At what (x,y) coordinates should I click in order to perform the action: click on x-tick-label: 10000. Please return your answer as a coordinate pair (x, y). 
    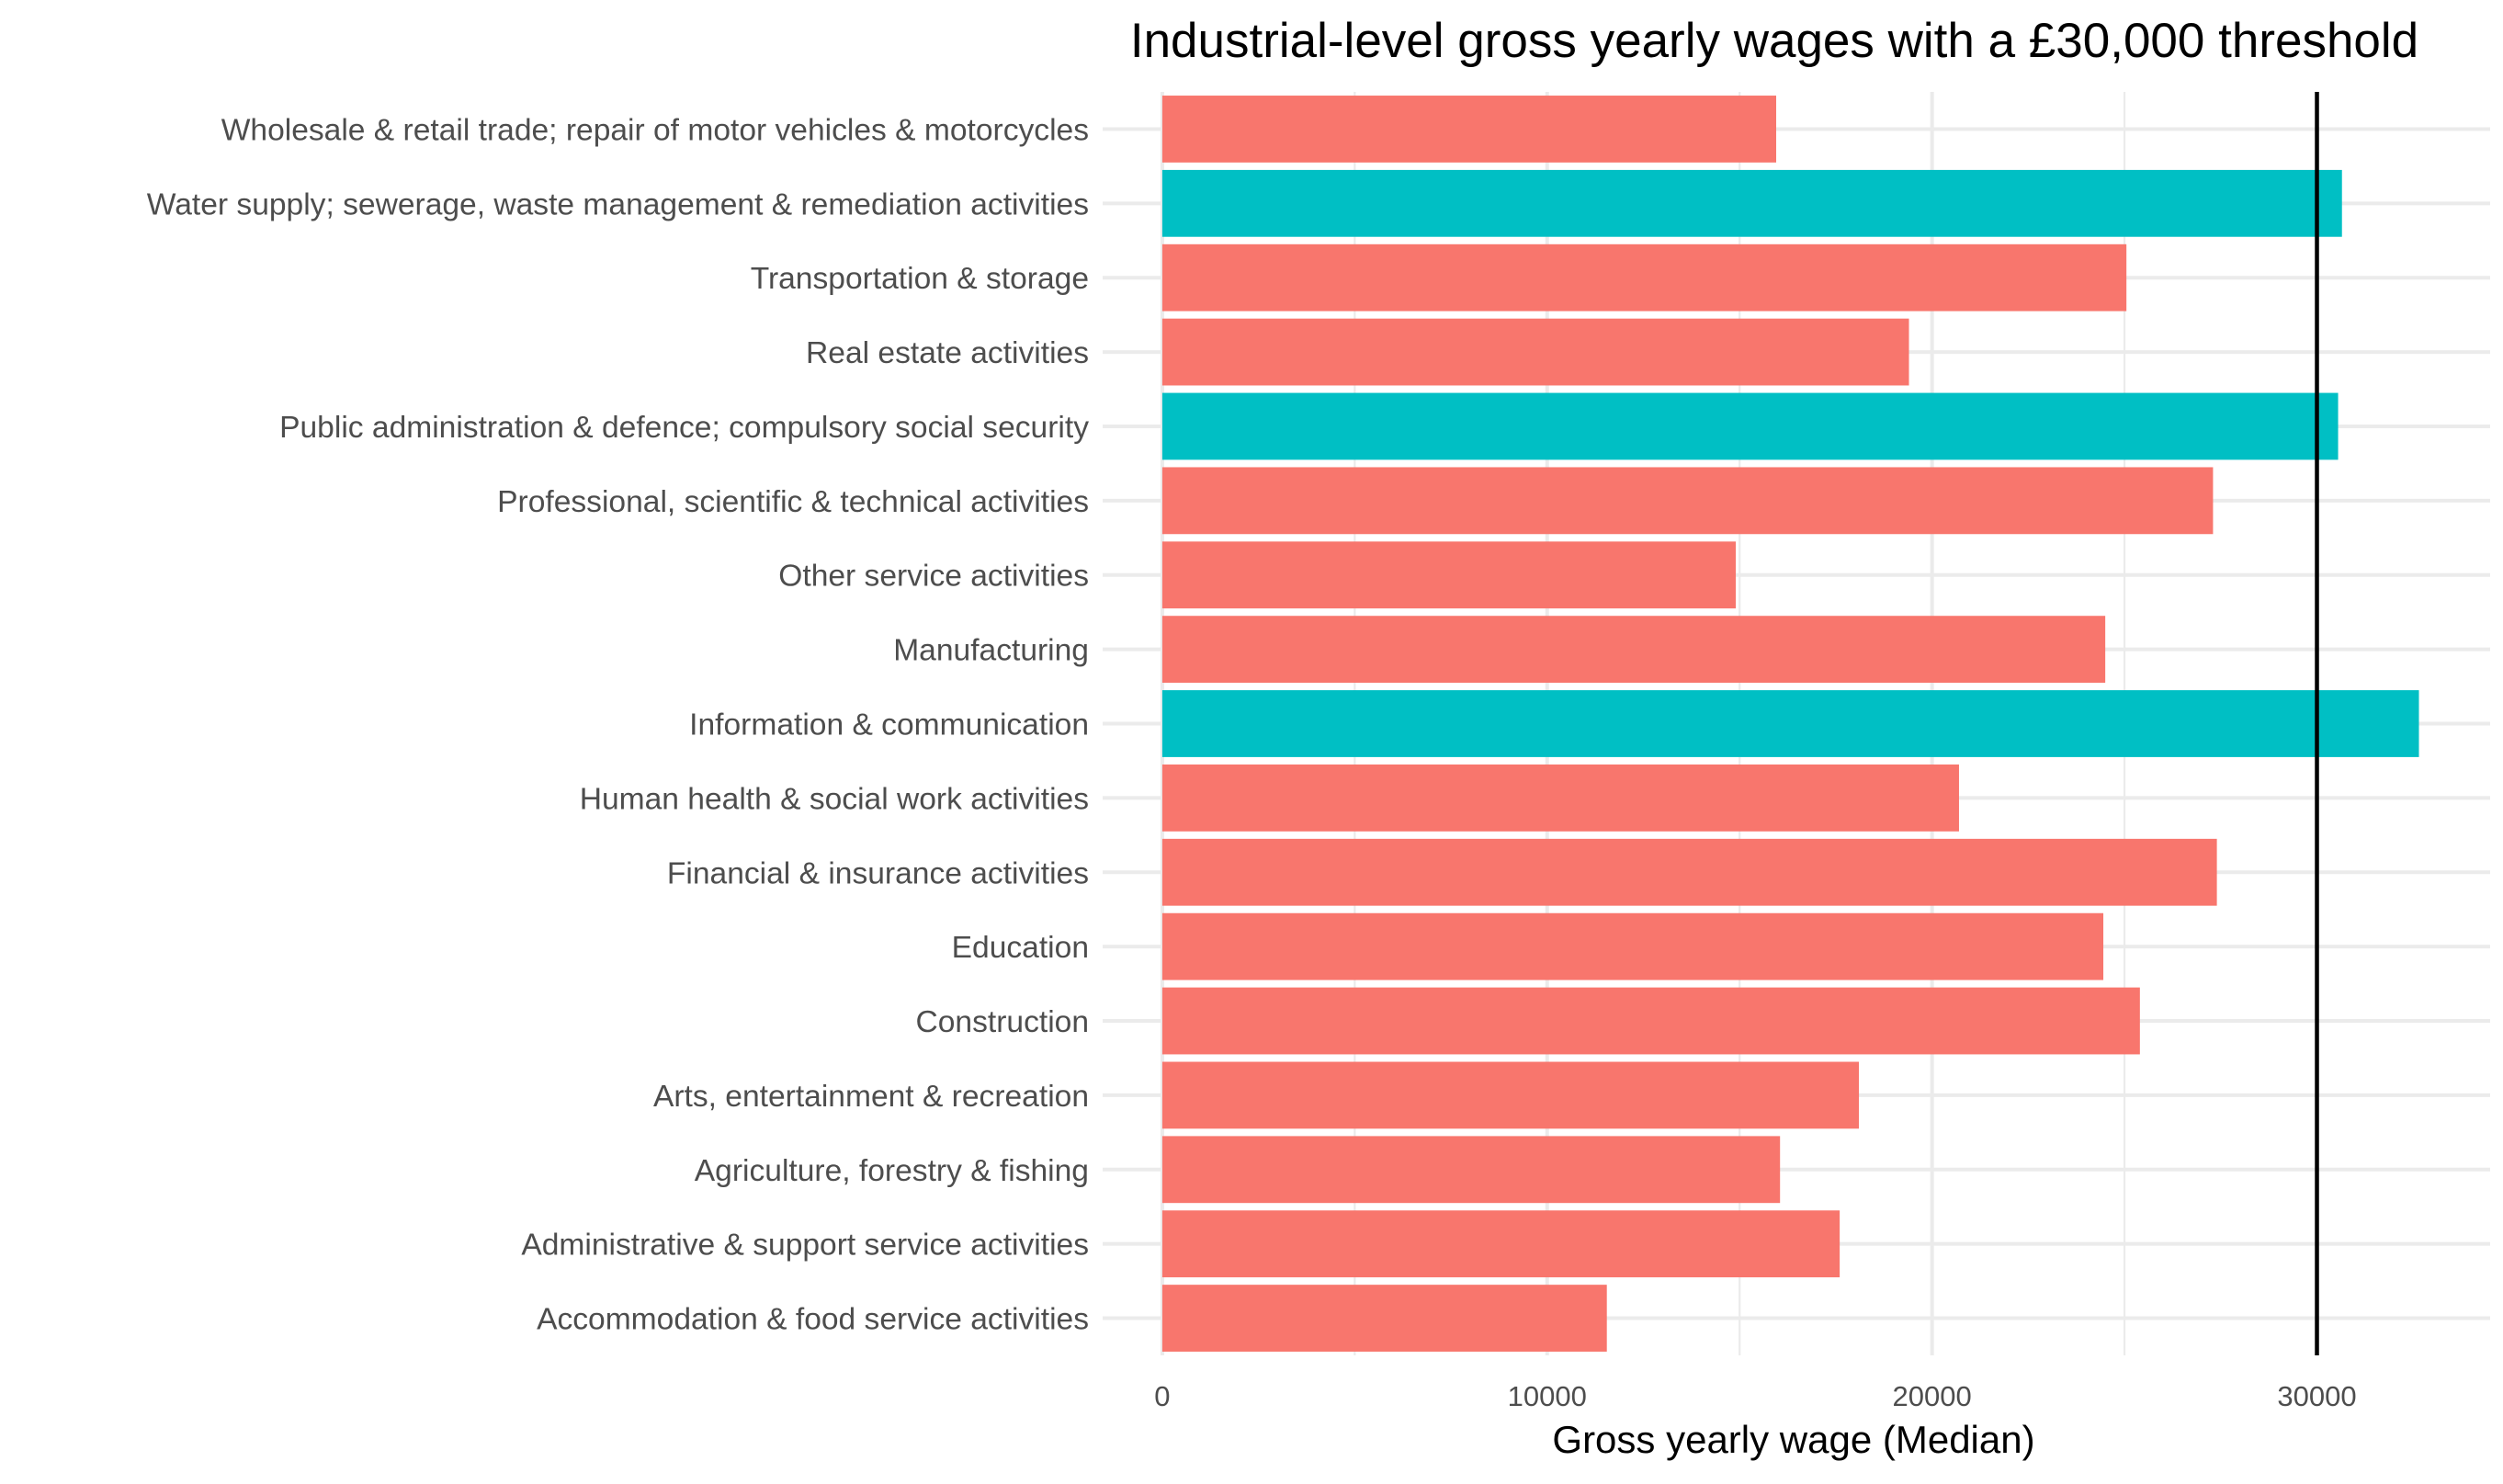
    Looking at the image, I should click on (1547, 1396).